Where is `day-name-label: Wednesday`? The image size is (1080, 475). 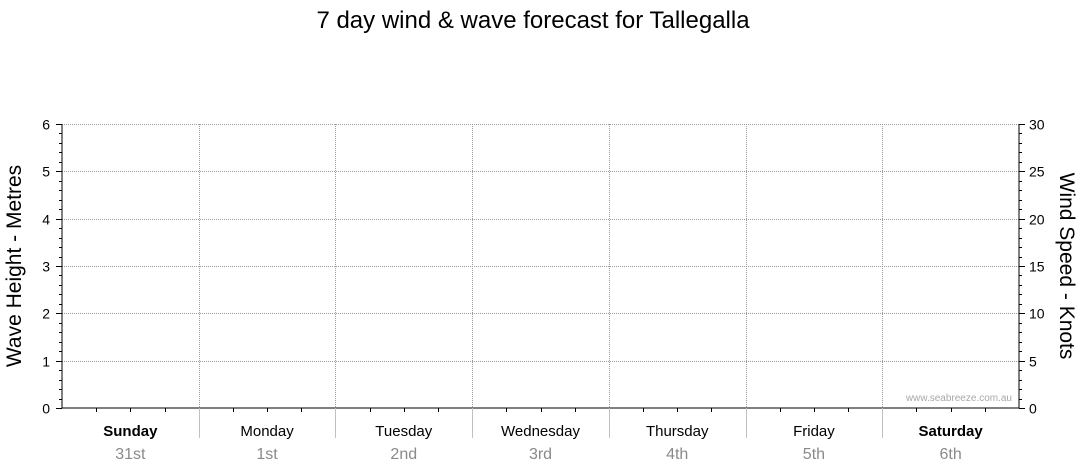 day-name-label: Wednesday is located at coordinates (540, 431).